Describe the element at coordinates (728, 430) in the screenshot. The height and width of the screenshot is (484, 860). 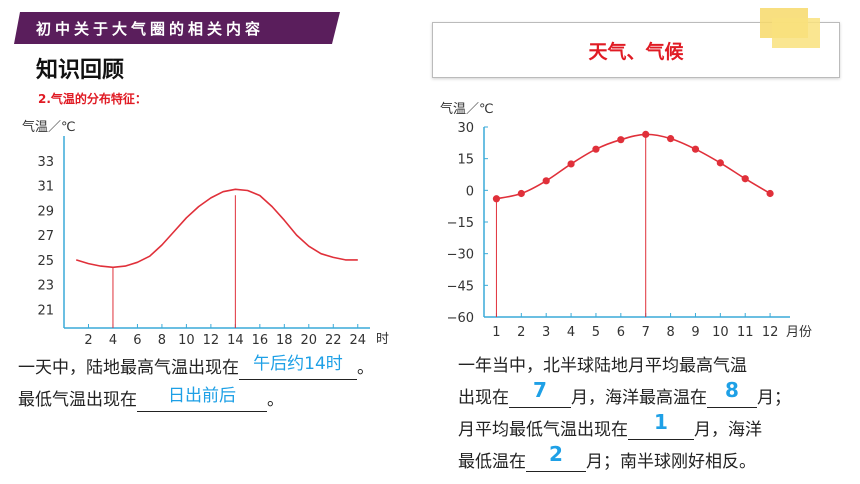
I see `question-text: 月，海洋` at that location.